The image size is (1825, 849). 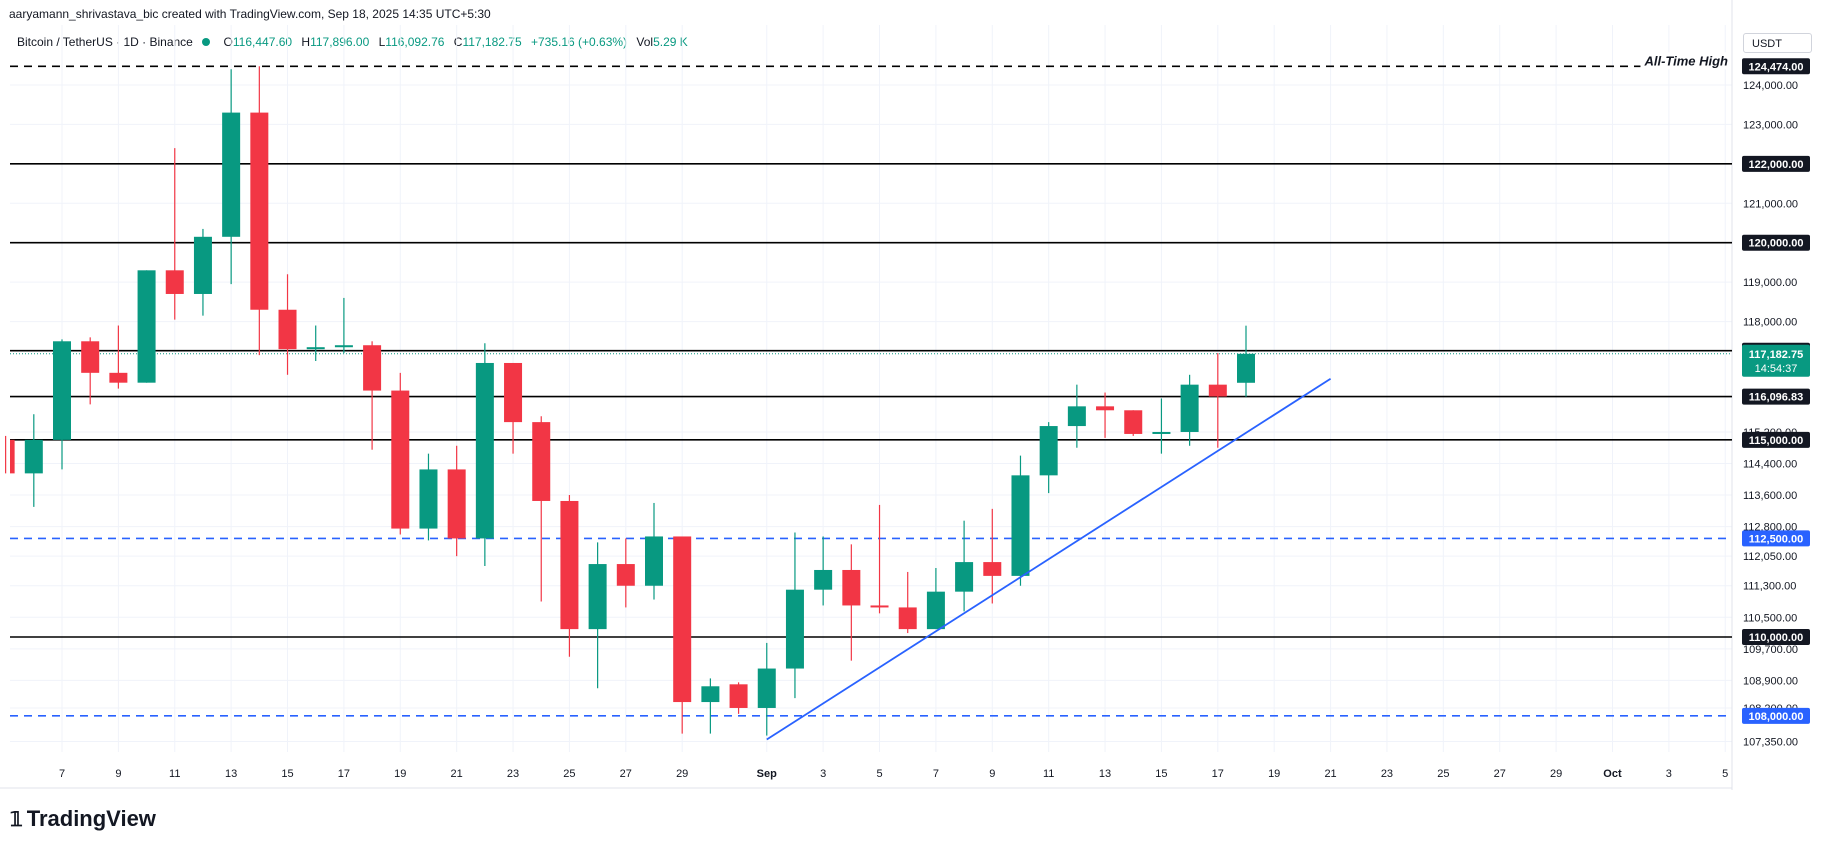 I want to click on all-time-high-annotation: All-Time High, so click(x=1685, y=60).